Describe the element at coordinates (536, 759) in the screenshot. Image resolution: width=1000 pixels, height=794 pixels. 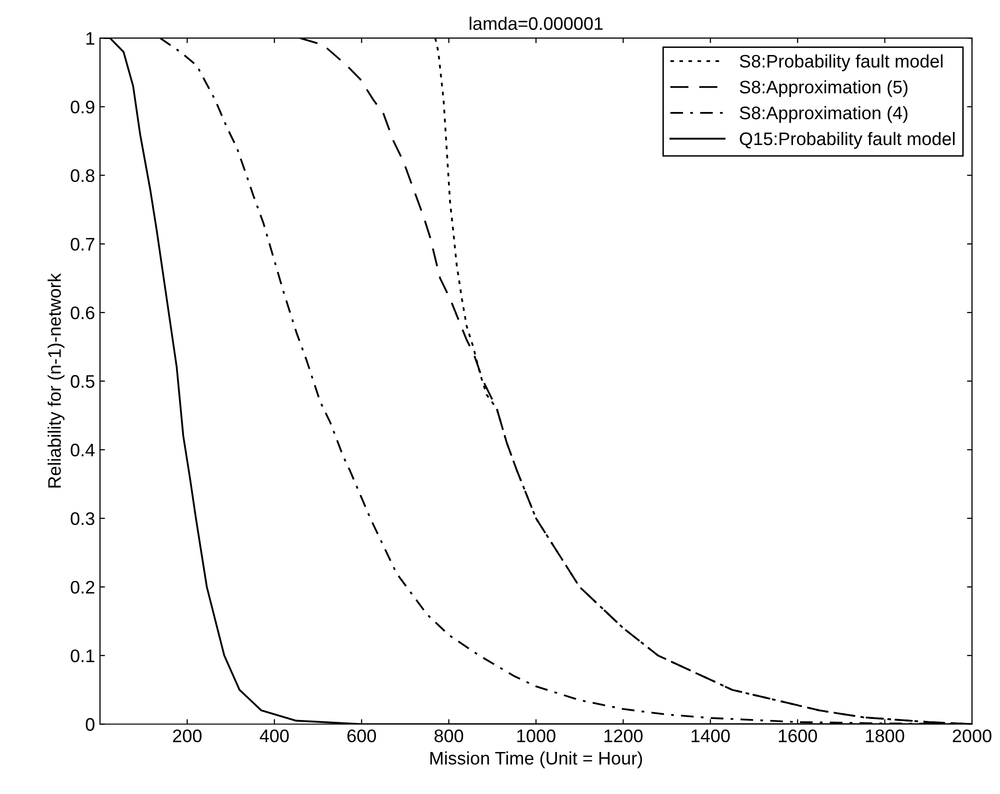
I see `x-axis-title: Mission Time (Unit = Hour)` at that location.